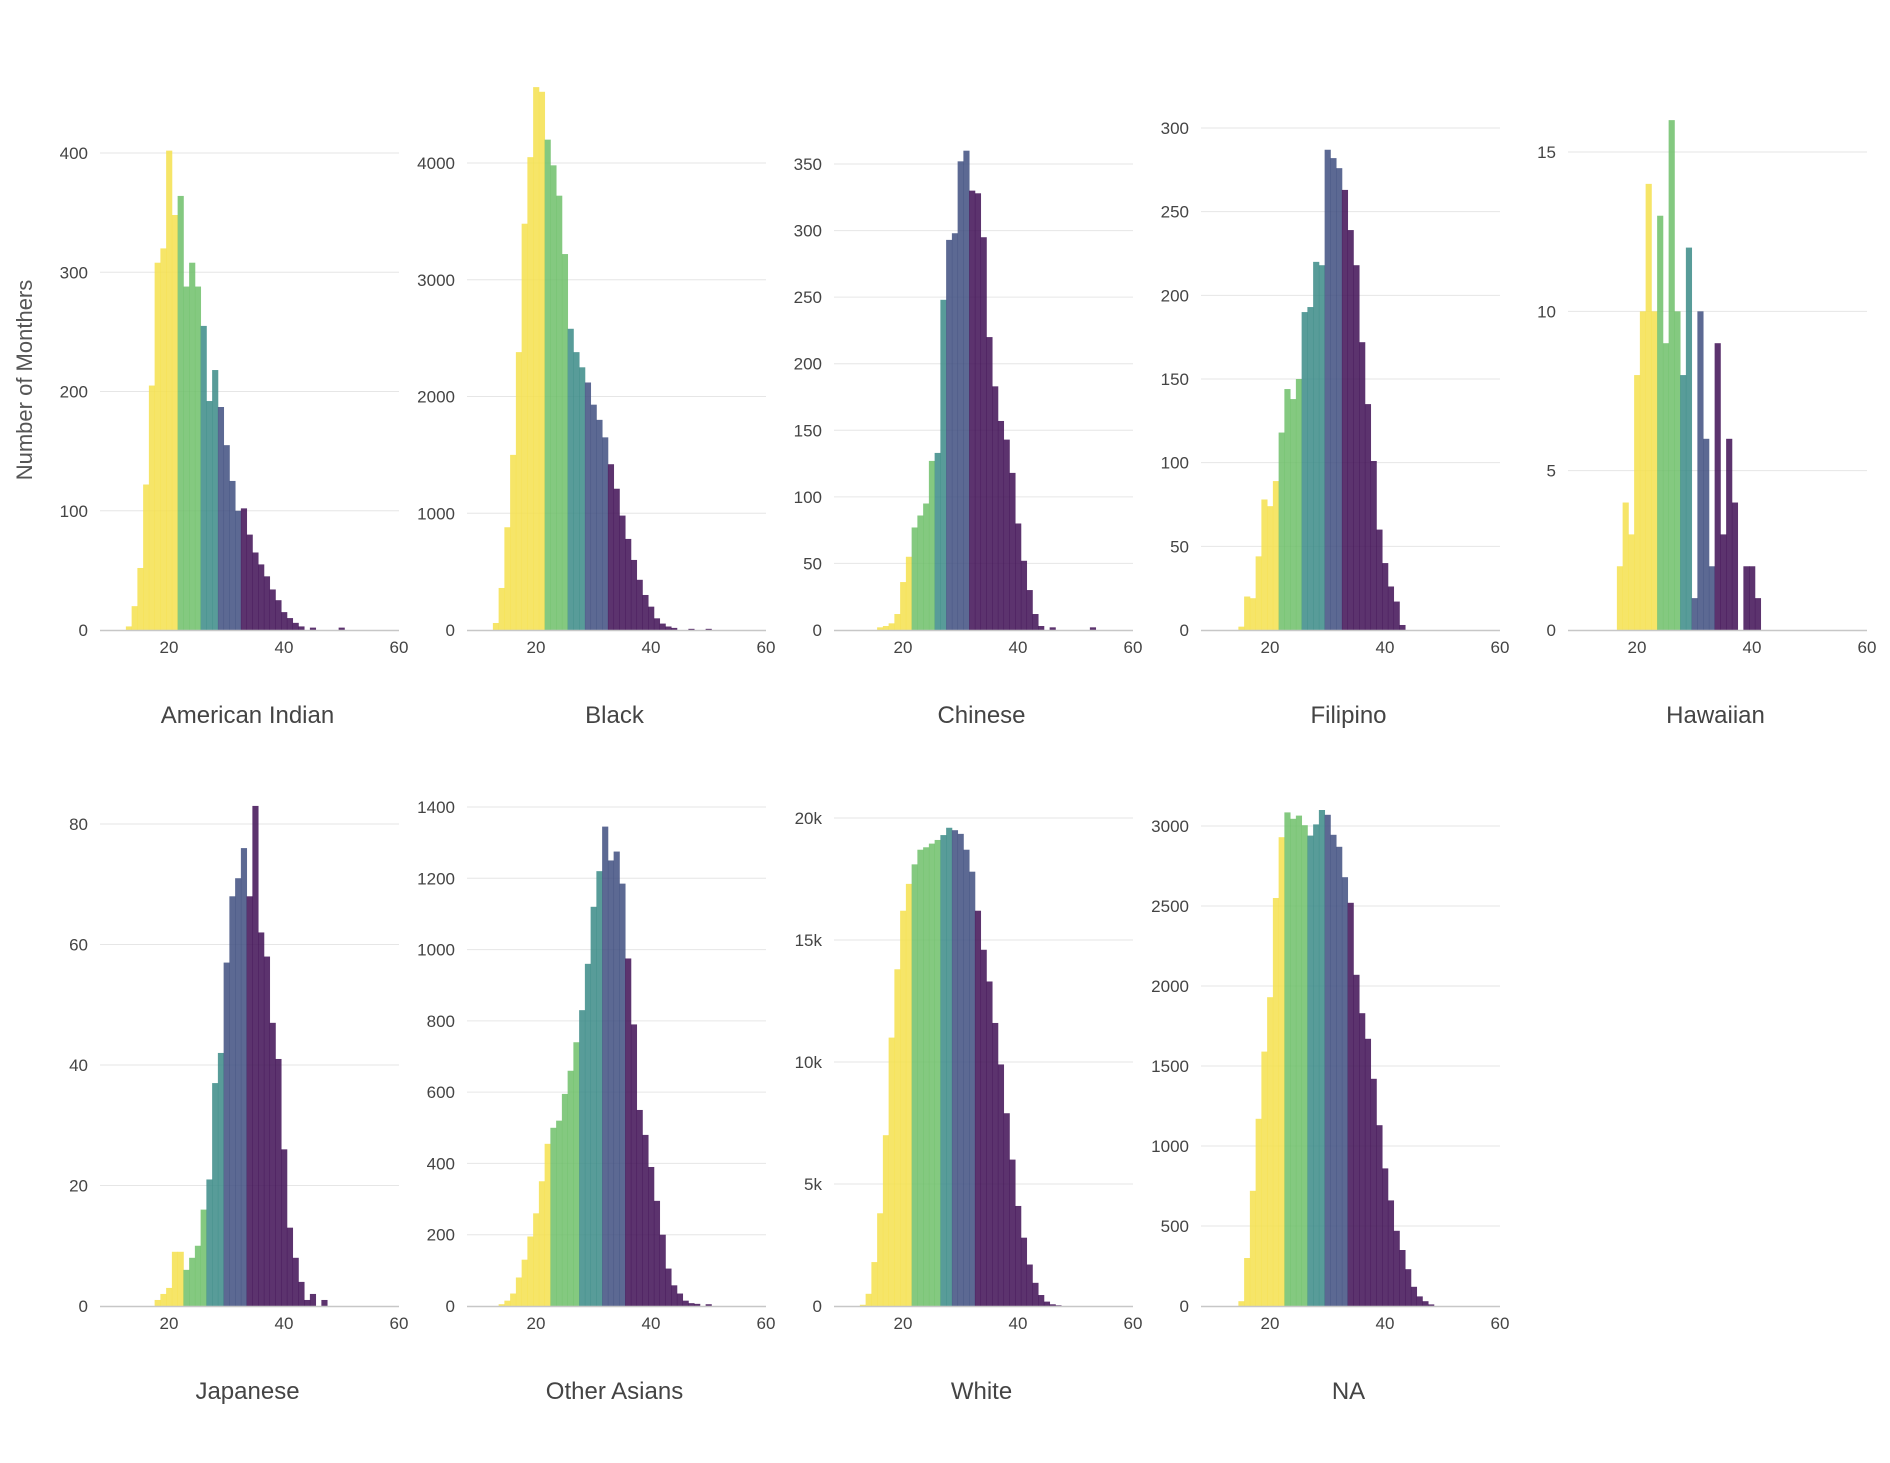 This screenshot has width=1890, height=1463. Describe the element at coordinates (436, 397) in the screenshot. I see `y-tick-label: 2000` at that location.